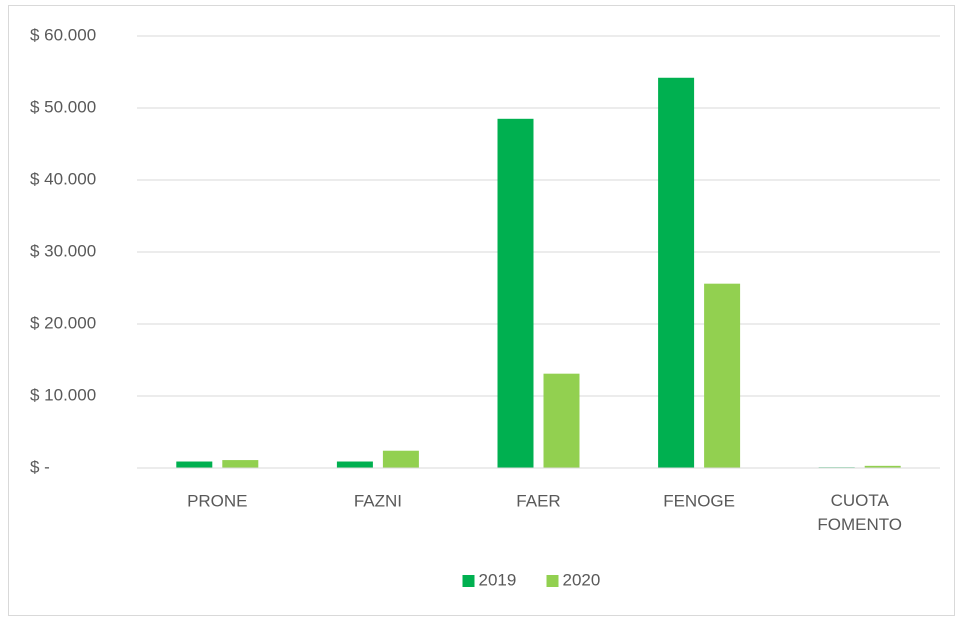  Describe the element at coordinates (538, 500) in the screenshot. I see `x-tick-label: FAER` at that location.